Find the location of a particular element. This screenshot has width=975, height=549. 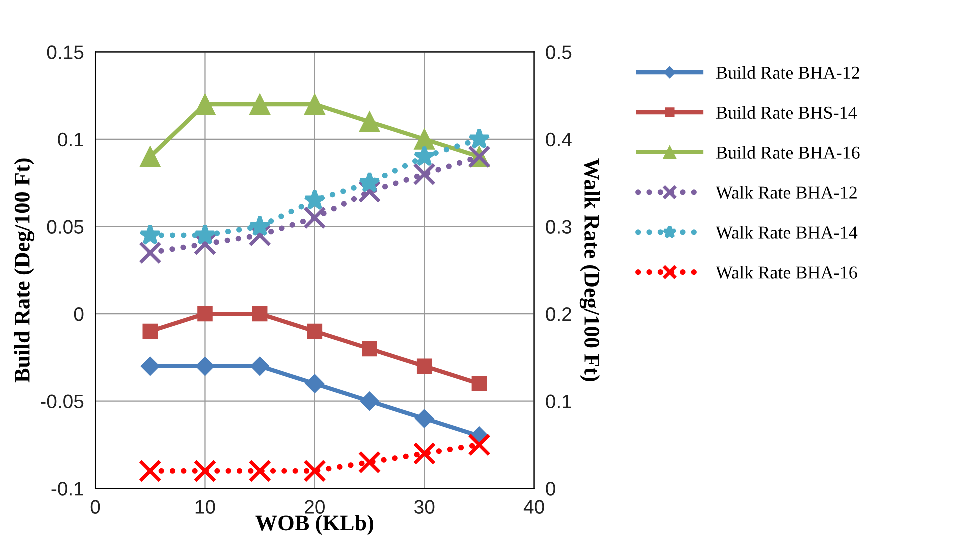

y2-tick-label: 0.2 is located at coordinates (559, 314).